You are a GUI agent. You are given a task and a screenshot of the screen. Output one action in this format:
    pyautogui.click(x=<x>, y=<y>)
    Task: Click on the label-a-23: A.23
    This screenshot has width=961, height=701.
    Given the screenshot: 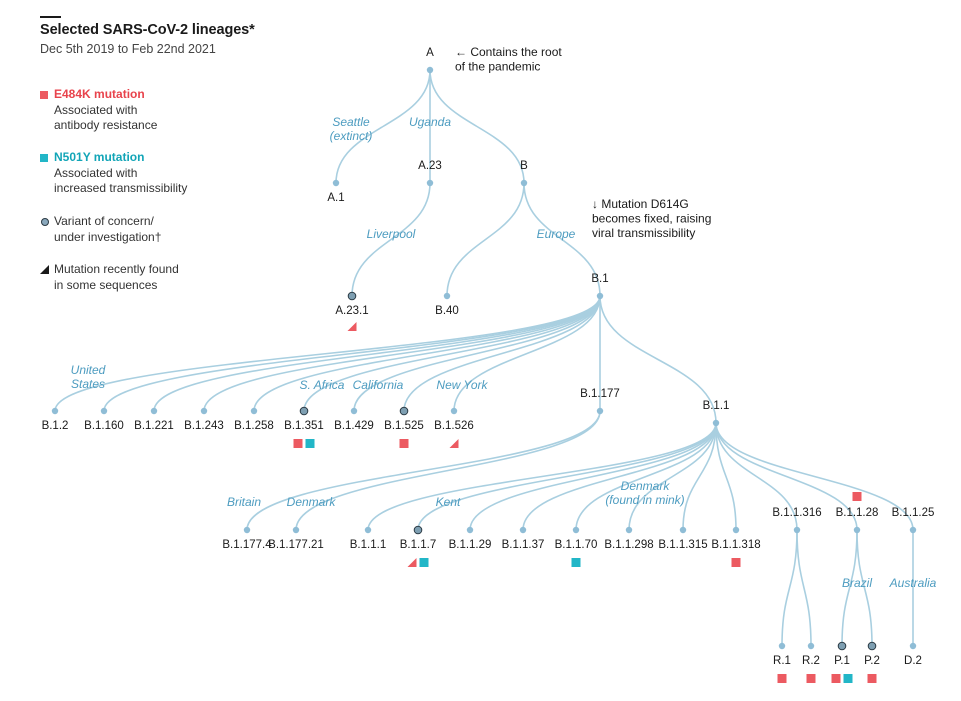 What is the action you would take?
    pyautogui.click(x=430, y=166)
    